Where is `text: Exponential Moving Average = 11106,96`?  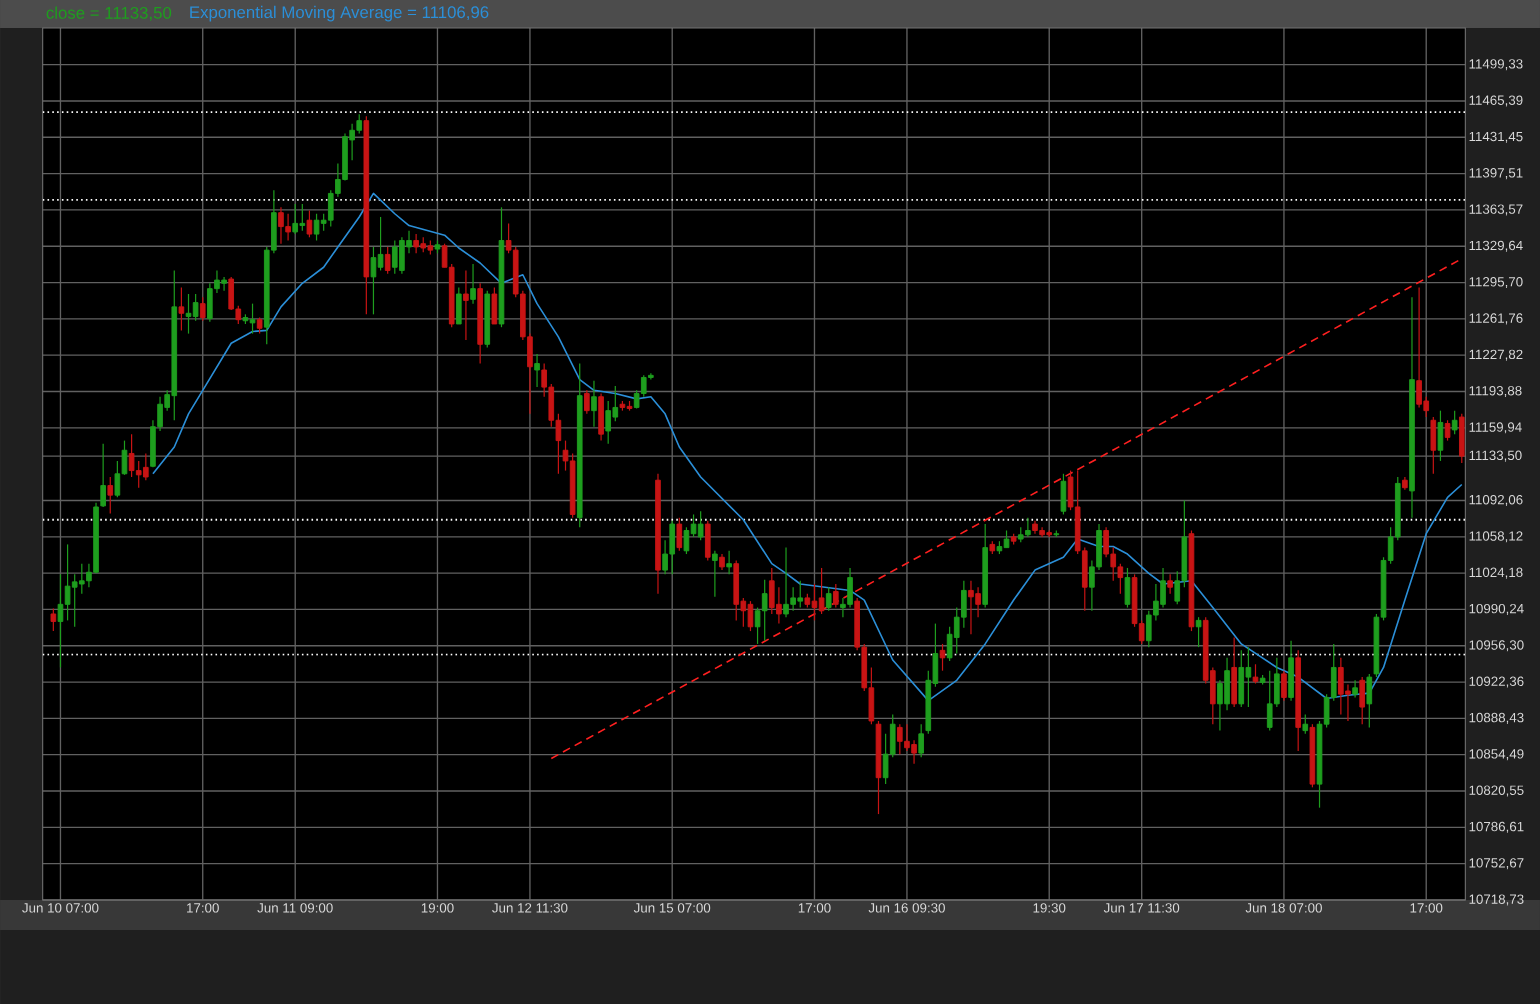 text: Exponential Moving Average = 11106,96 is located at coordinates (339, 13).